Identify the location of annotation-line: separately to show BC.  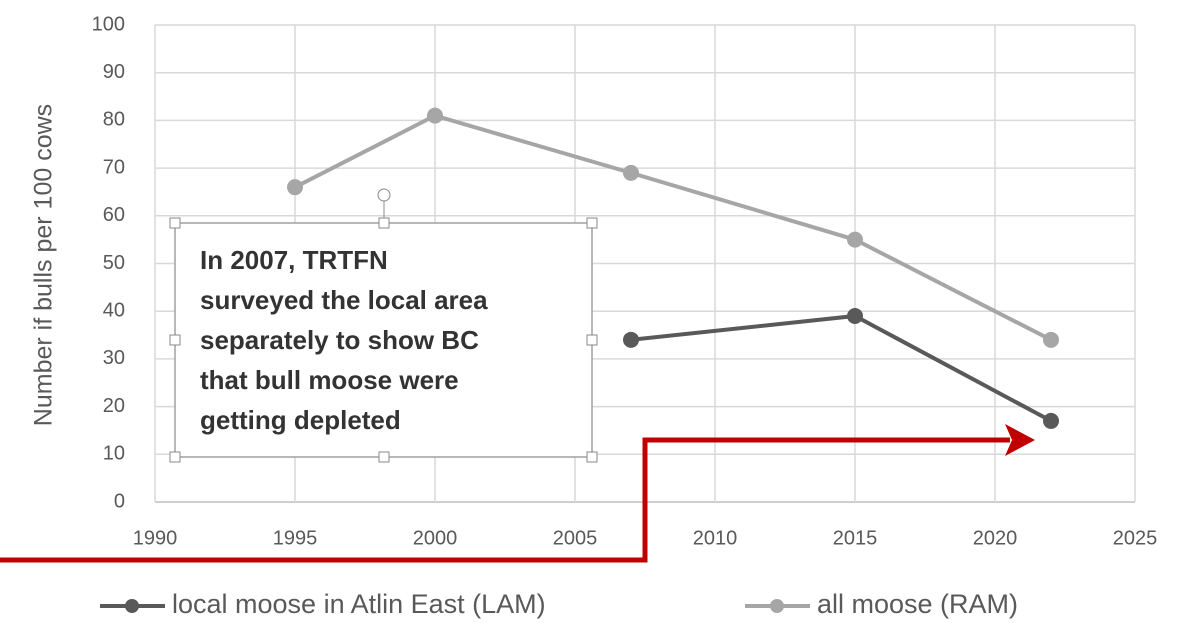
(339, 340).